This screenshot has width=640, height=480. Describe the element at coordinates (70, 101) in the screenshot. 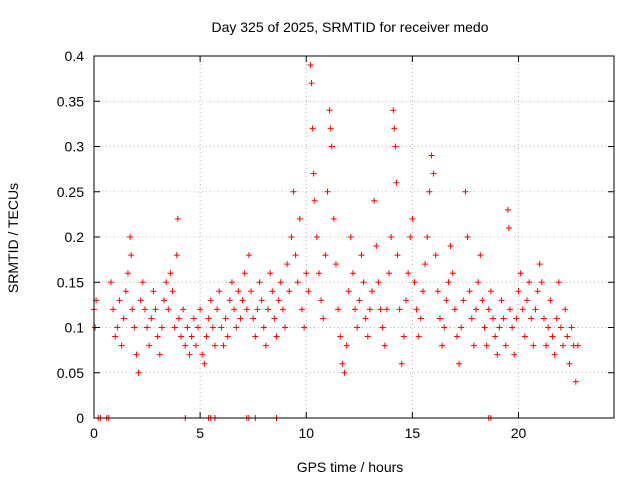

I see `y-tick-label: 0.35` at that location.